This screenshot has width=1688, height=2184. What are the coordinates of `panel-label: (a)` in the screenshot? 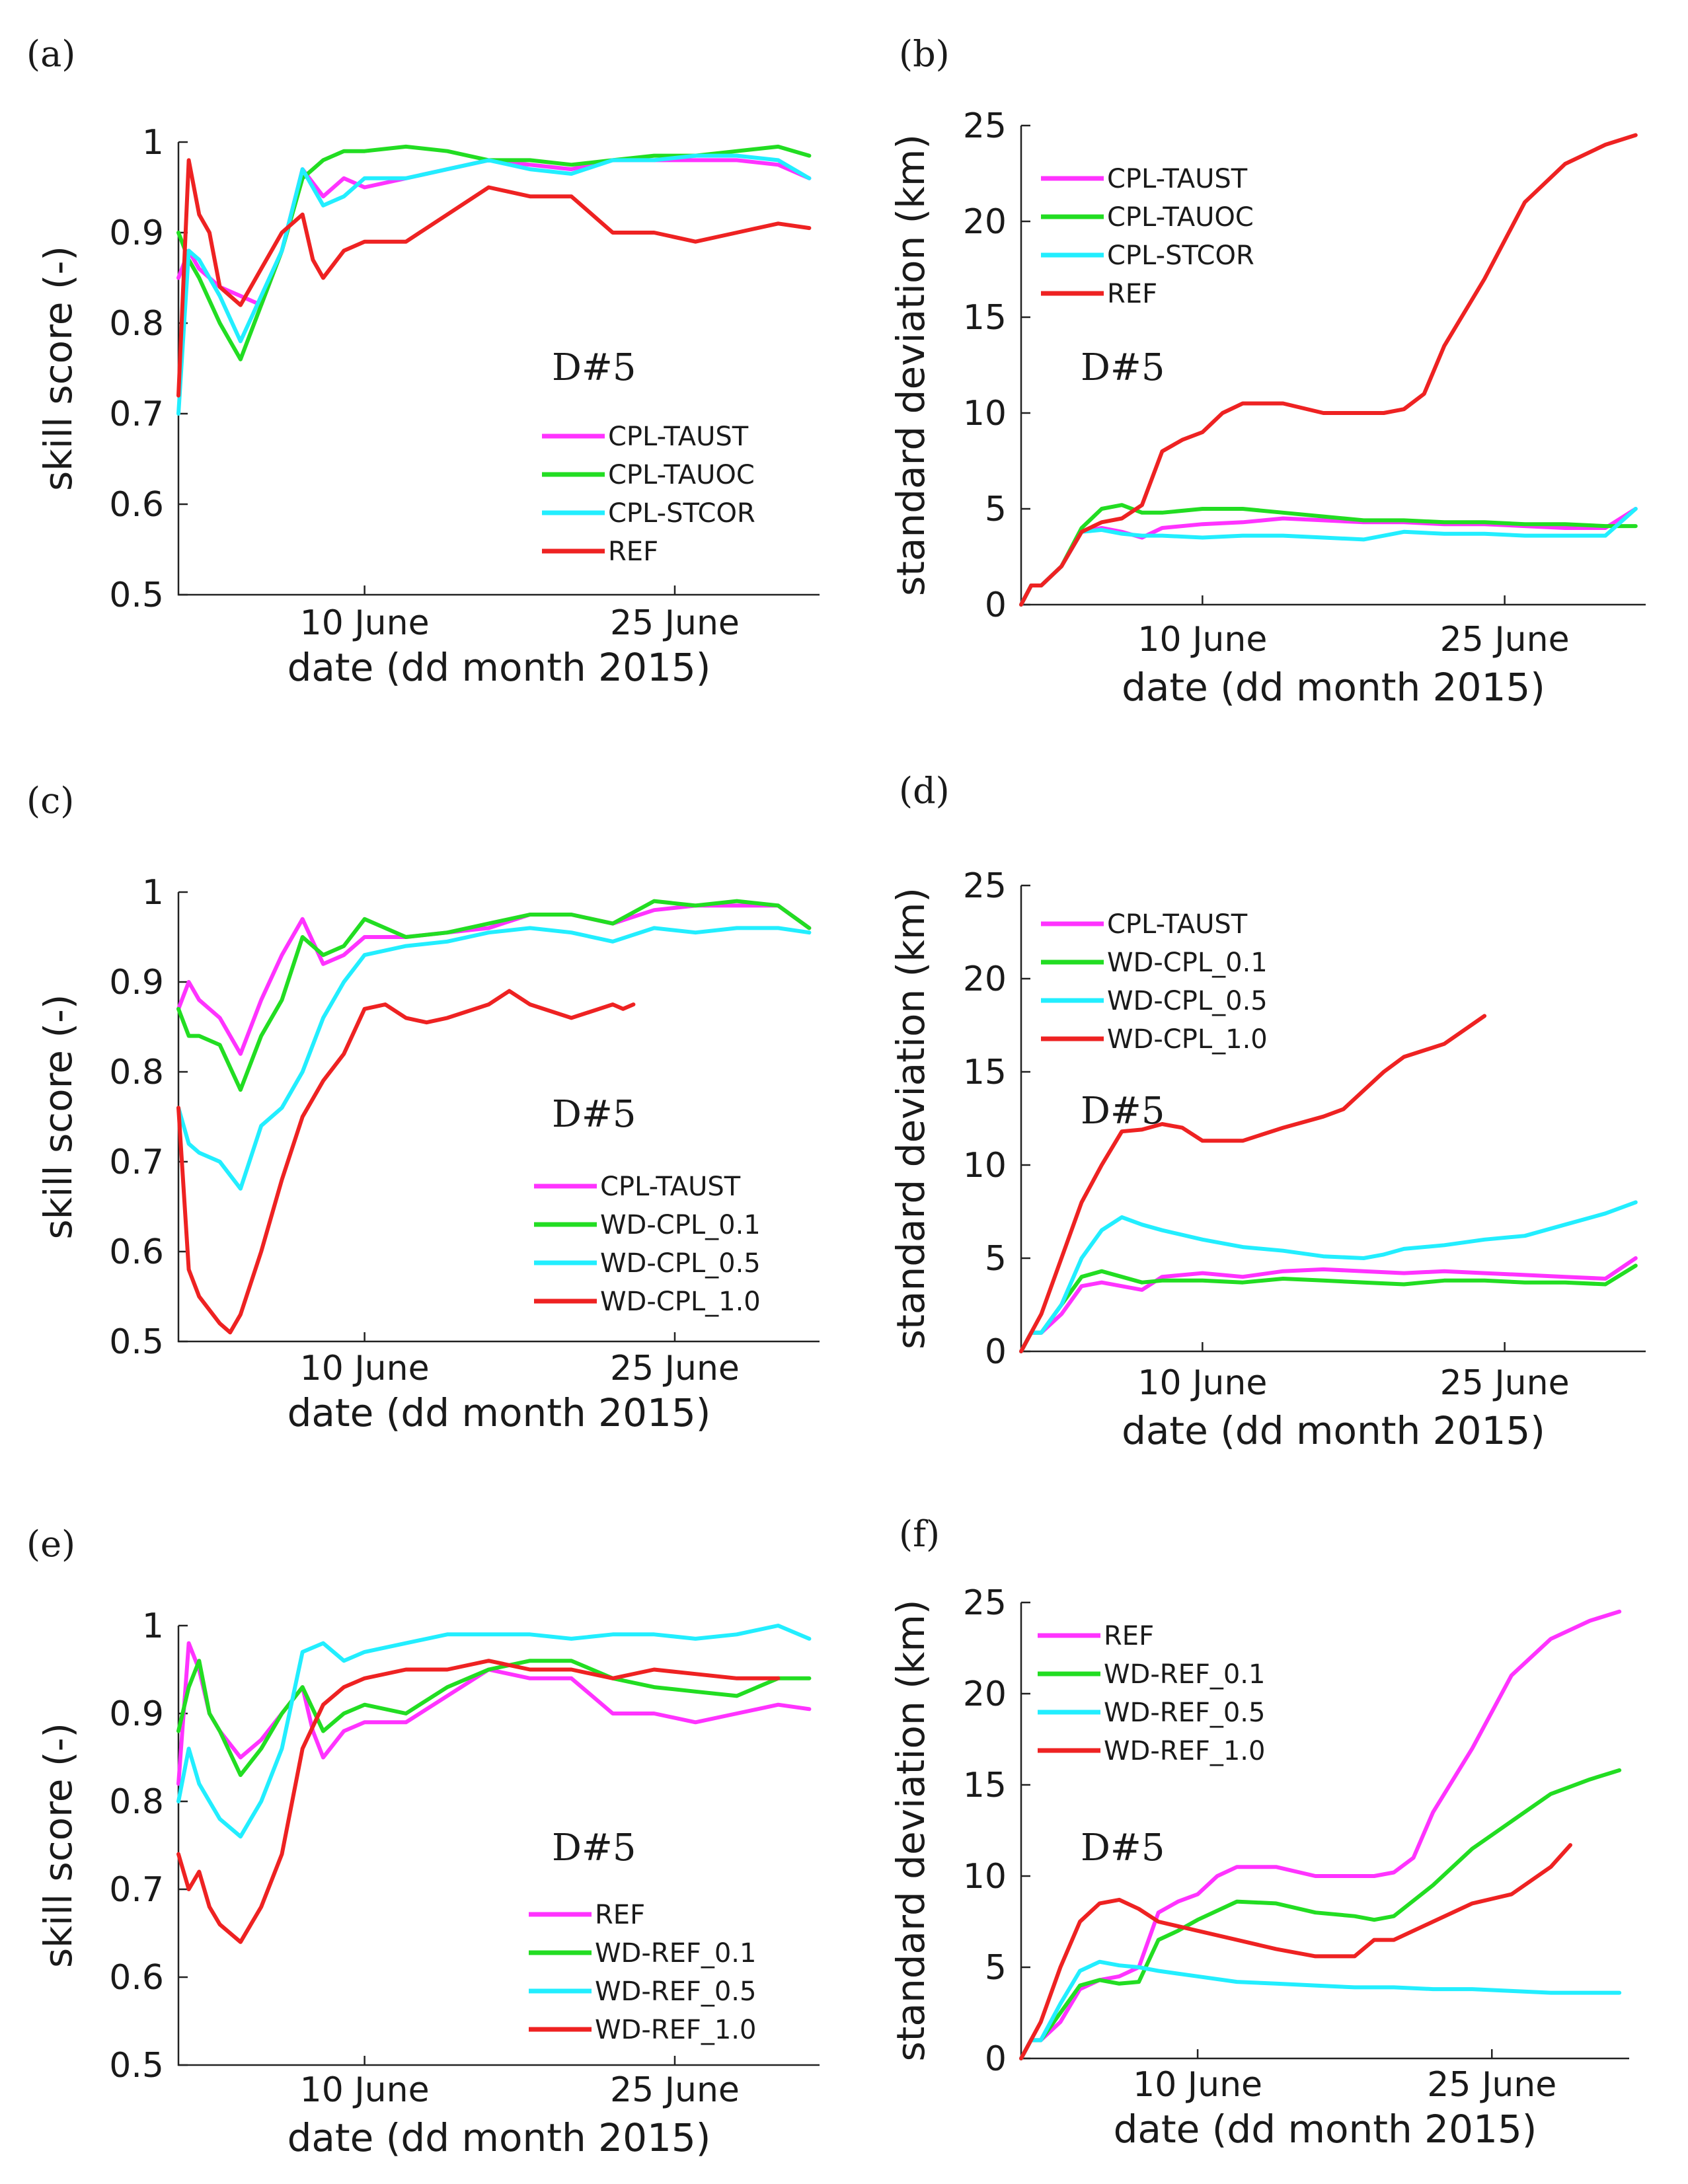 It's located at (50, 54).